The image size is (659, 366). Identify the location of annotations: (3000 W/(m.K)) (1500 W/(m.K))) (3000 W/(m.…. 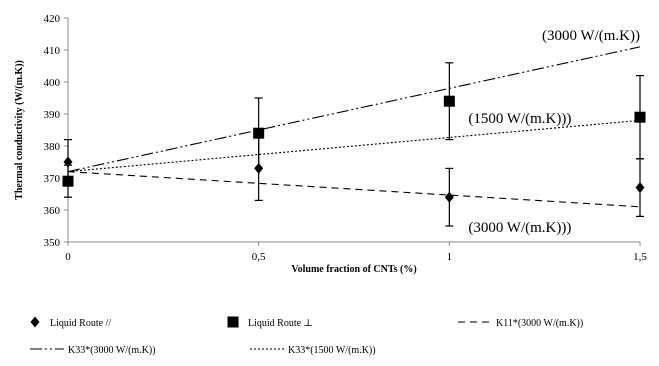
(554, 132).